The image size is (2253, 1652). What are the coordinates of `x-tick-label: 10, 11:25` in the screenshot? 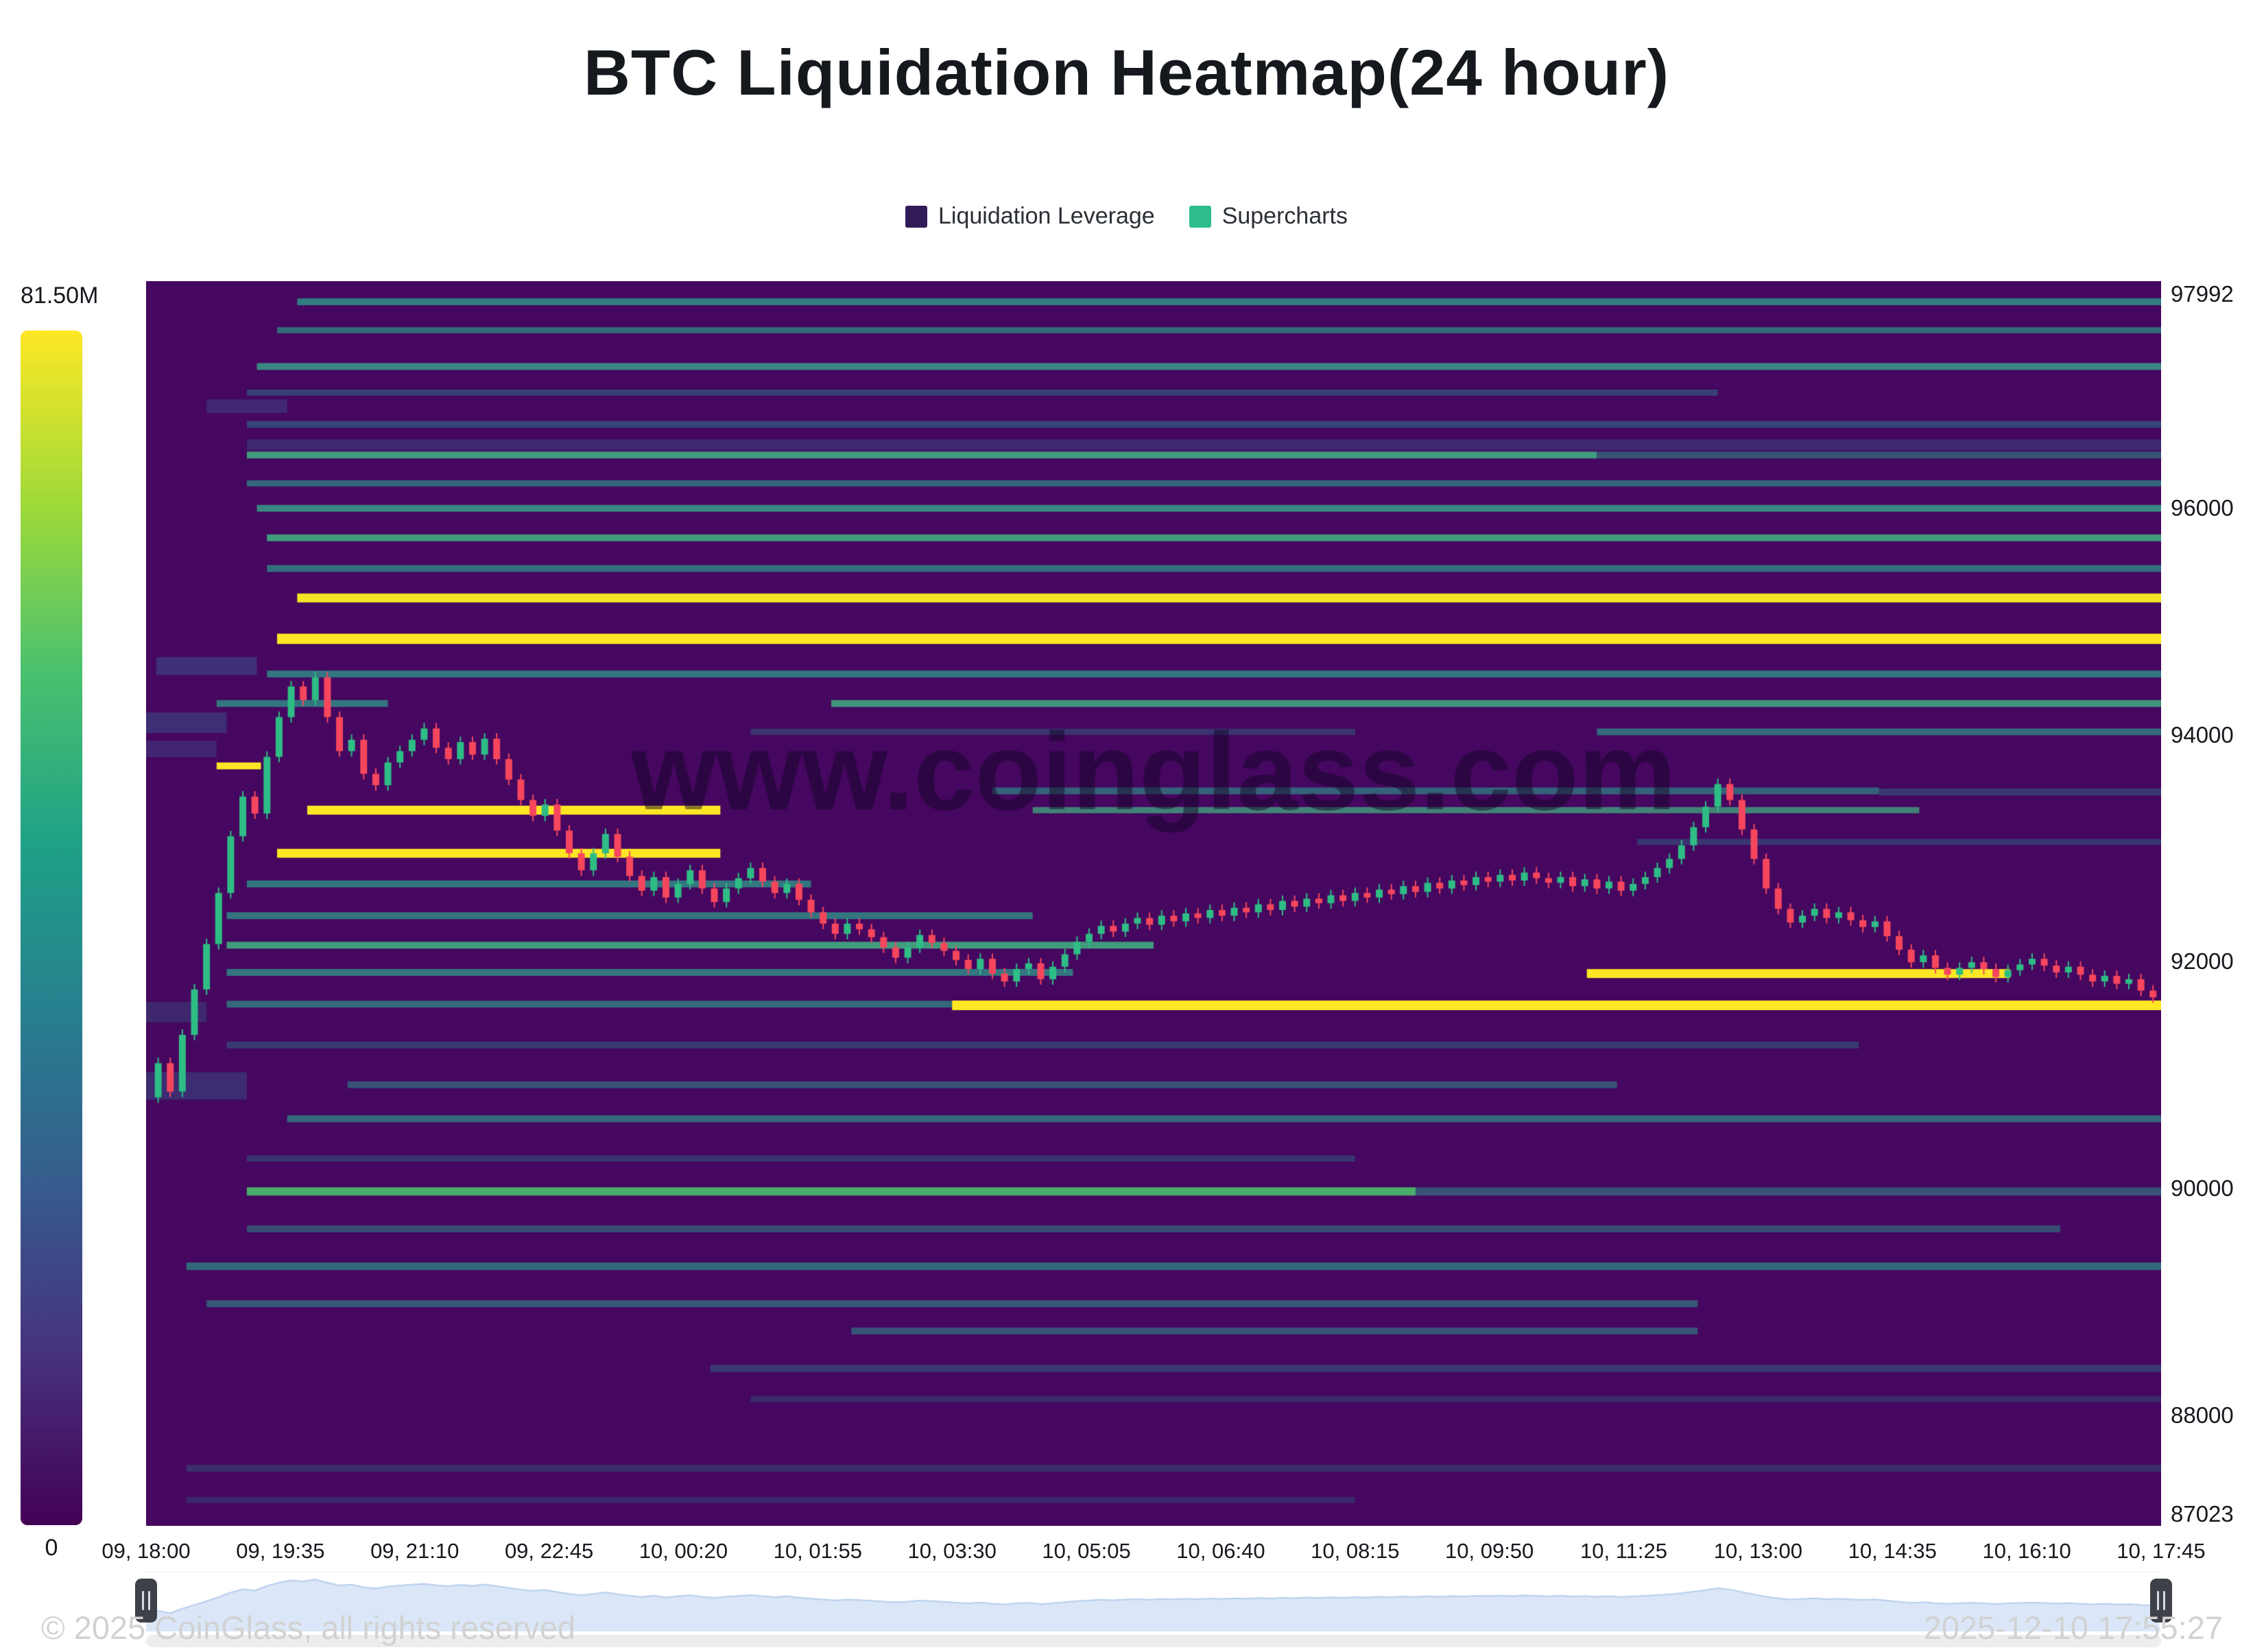 It's located at (1624, 1551).